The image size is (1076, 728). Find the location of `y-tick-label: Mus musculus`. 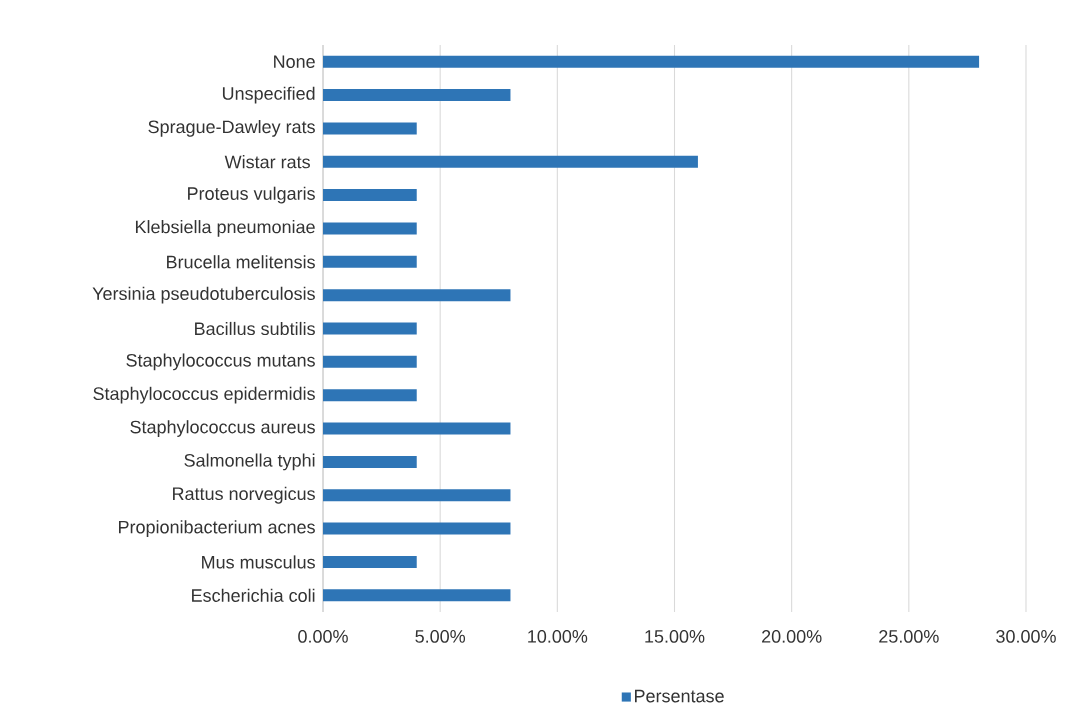

y-tick-label: Mus musculus is located at coordinates (258, 562).